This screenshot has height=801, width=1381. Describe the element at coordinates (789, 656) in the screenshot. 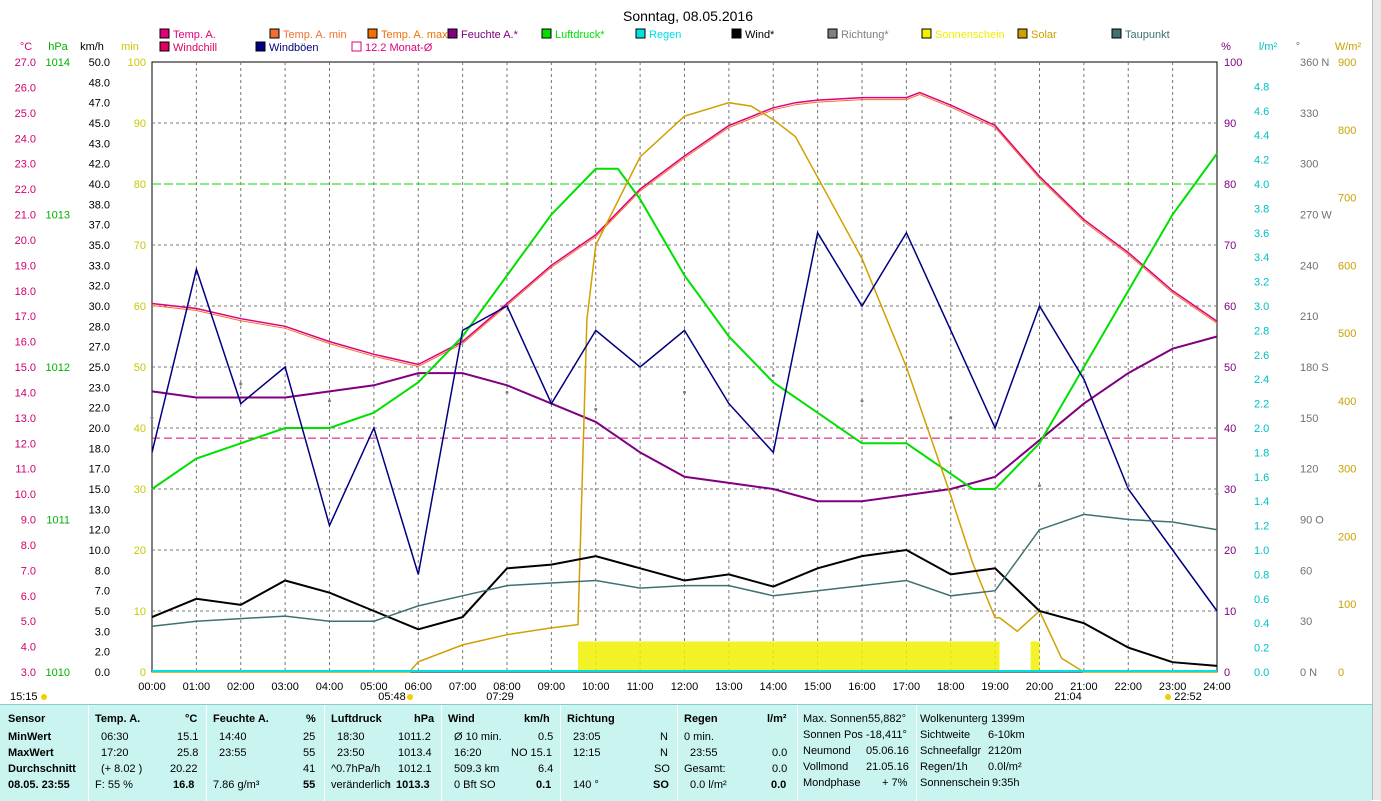

I see `sunshine-bar` at that location.